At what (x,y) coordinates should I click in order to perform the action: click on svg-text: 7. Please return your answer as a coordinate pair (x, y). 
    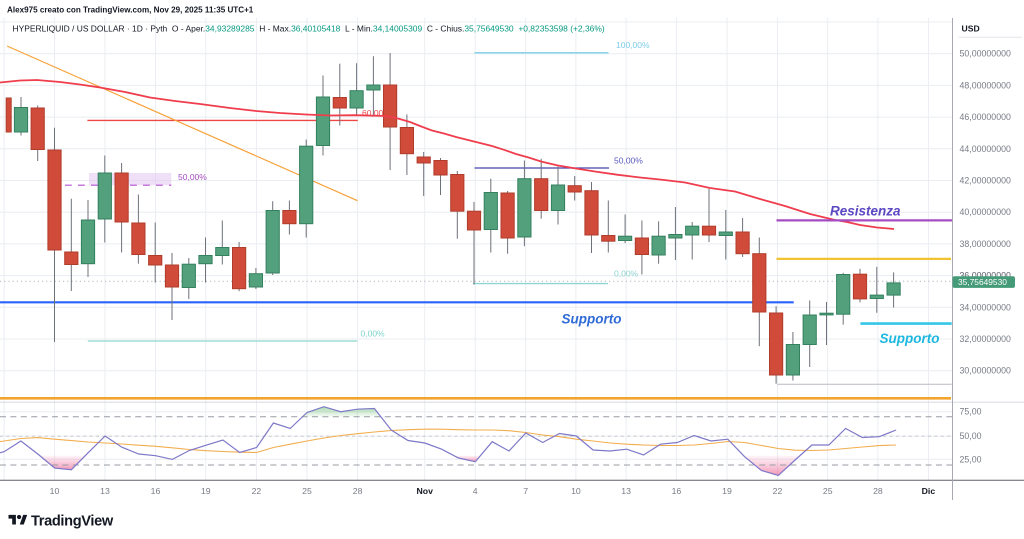
    Looking at the image, I should click on (525, 491).